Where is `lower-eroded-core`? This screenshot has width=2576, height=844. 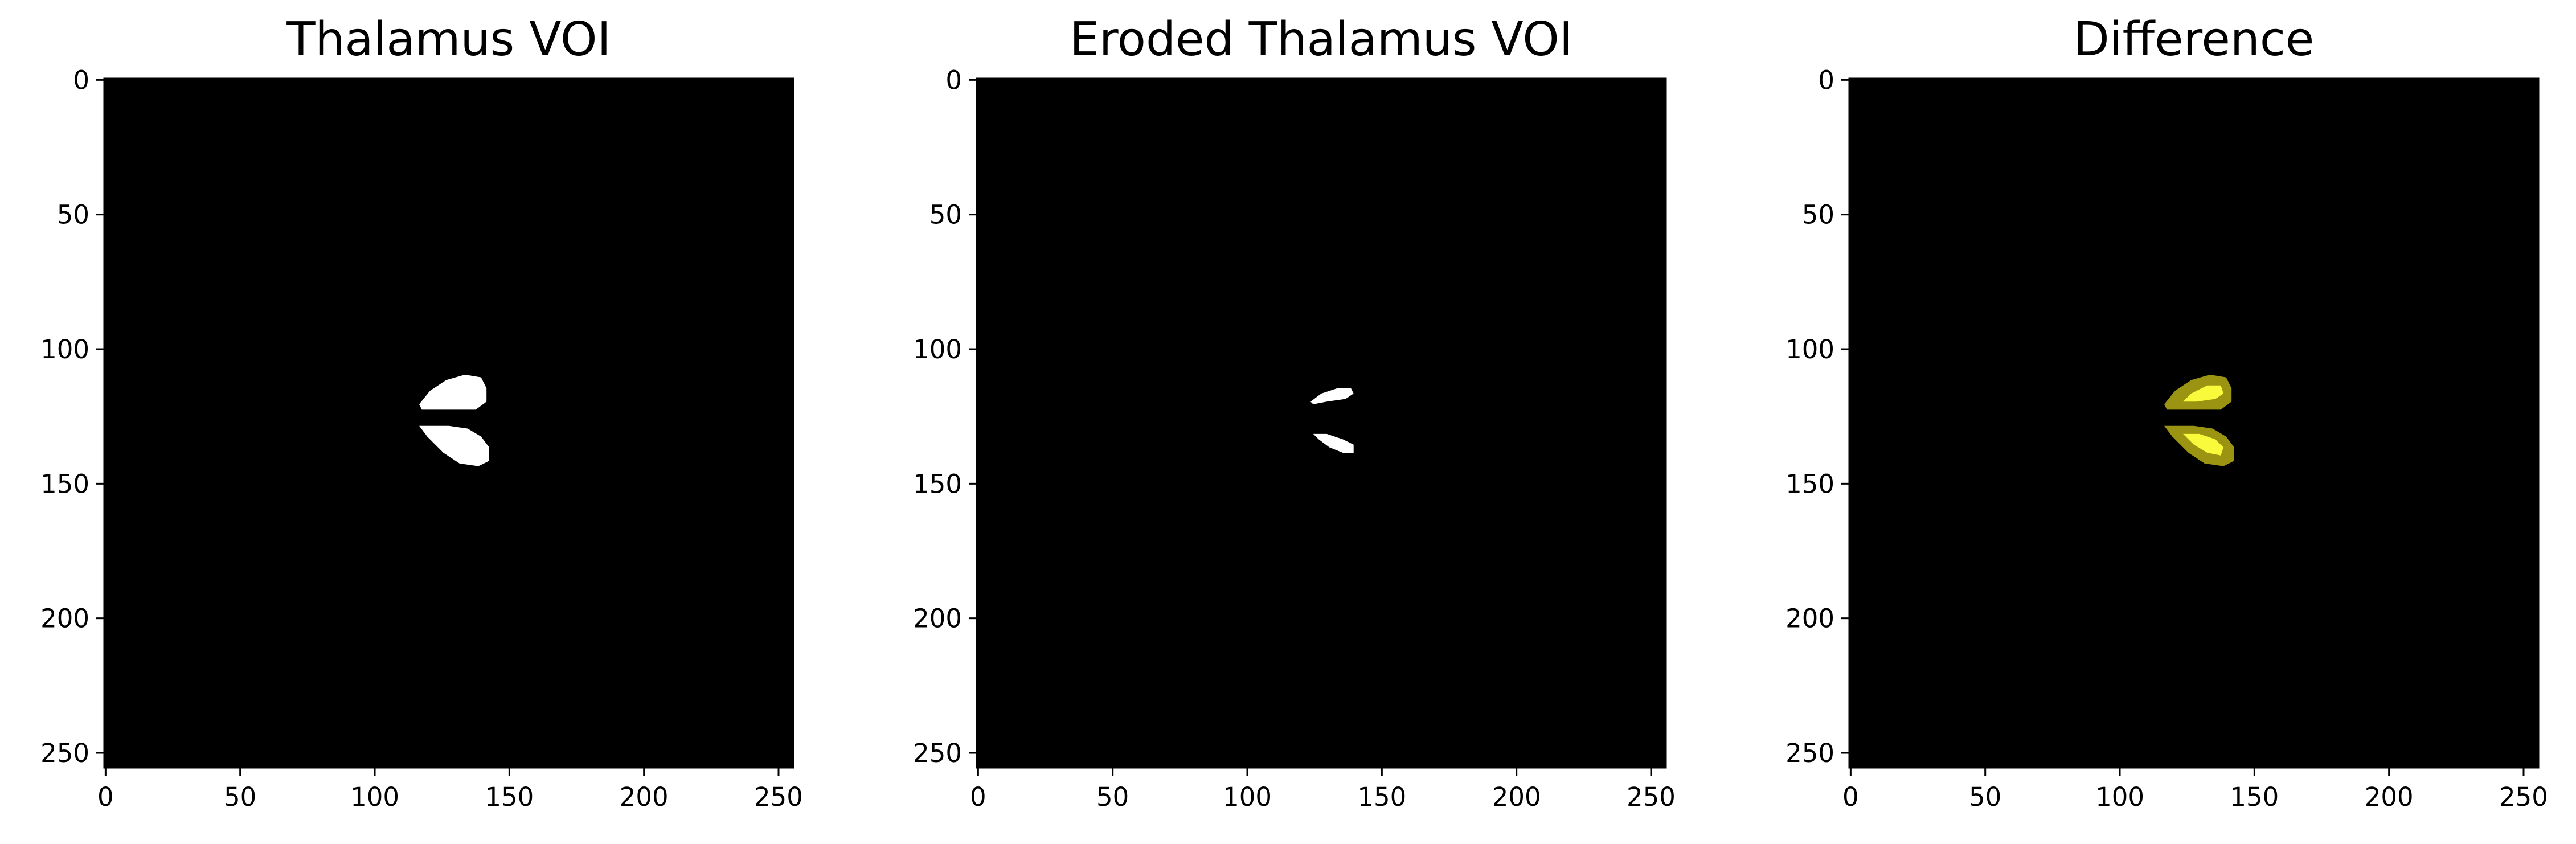
lower-eroded-core is located at coordinates (2203, 444).